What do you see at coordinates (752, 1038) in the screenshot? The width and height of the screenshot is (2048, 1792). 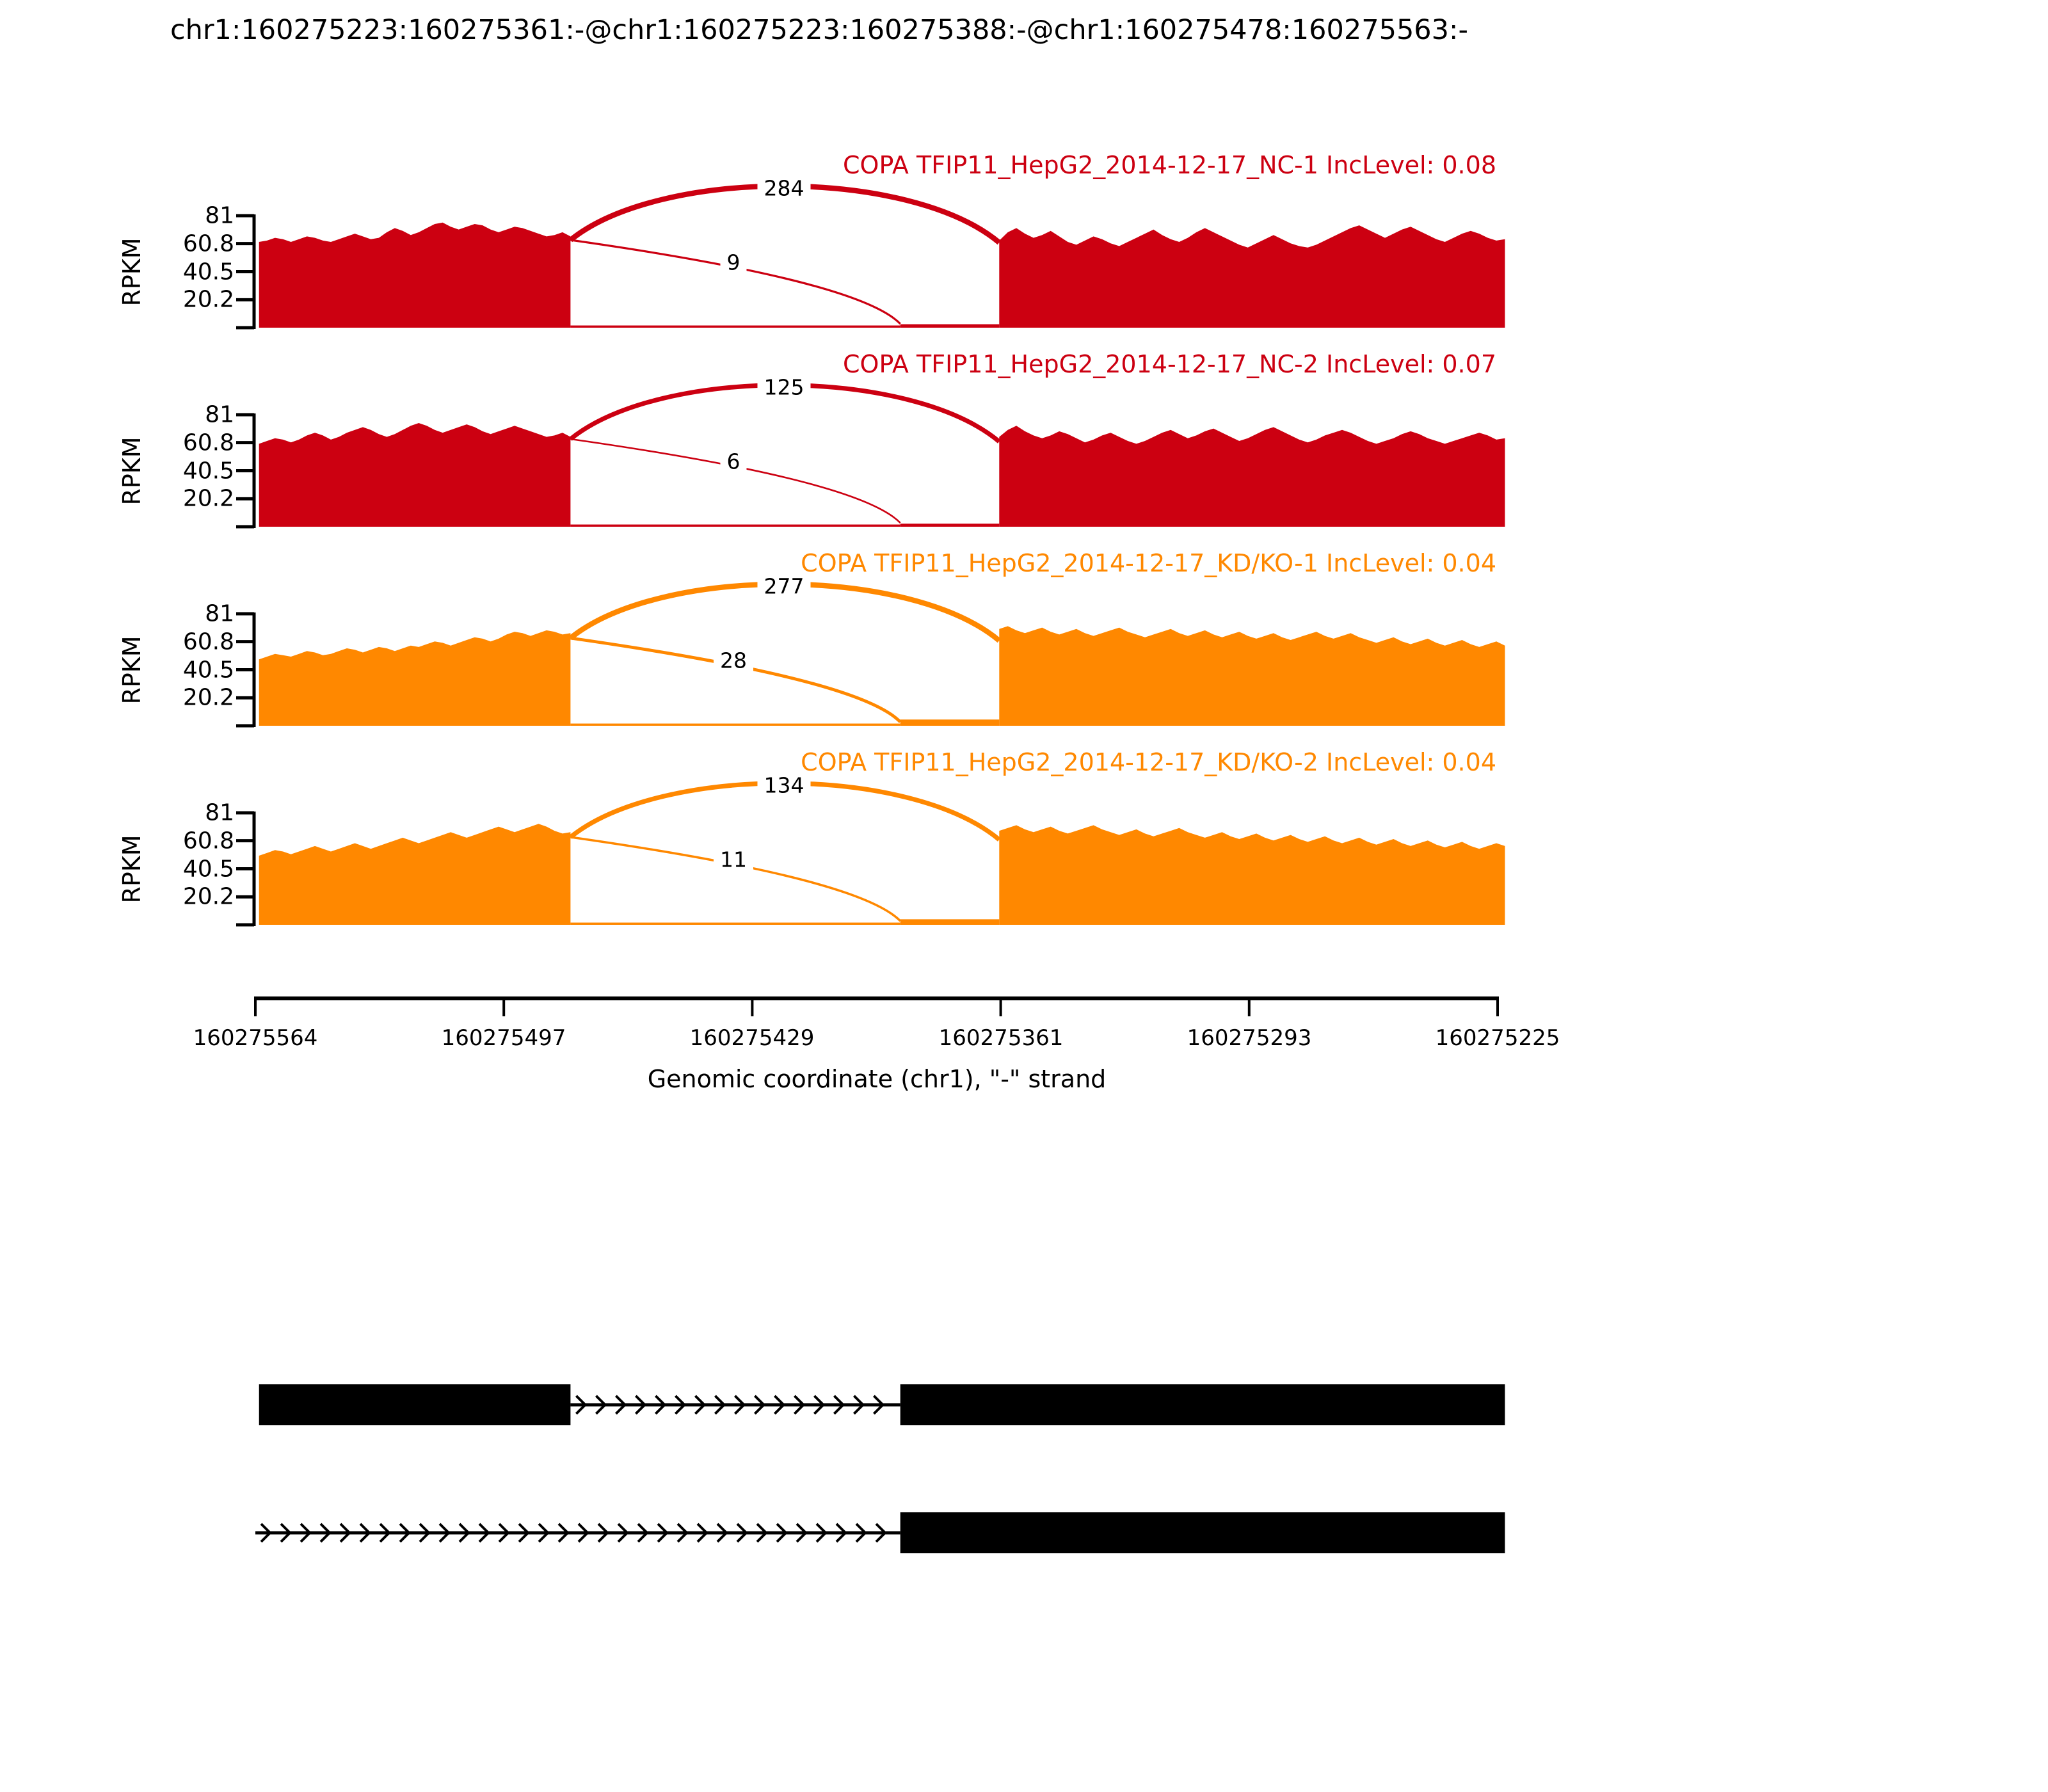 I see `x-tick-label: 160275429` at bounding box center [752, 1038].